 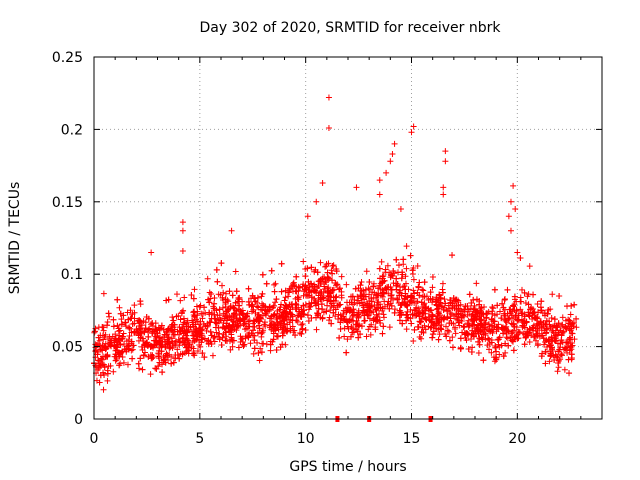 What do you see at coordinates (412, 439) in the screenshot?
I see `x-tick-label: 15` at bounding box center [412, 439].